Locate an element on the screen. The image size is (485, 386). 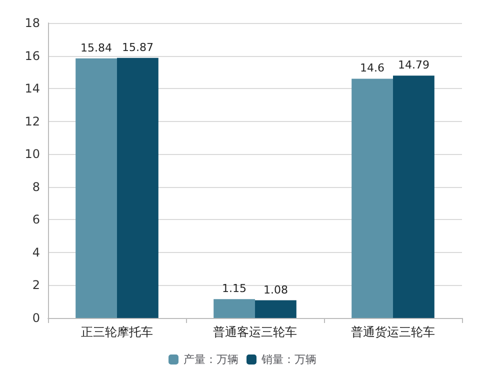
y-tick-label: 18 is located at coordinates (32, 23).